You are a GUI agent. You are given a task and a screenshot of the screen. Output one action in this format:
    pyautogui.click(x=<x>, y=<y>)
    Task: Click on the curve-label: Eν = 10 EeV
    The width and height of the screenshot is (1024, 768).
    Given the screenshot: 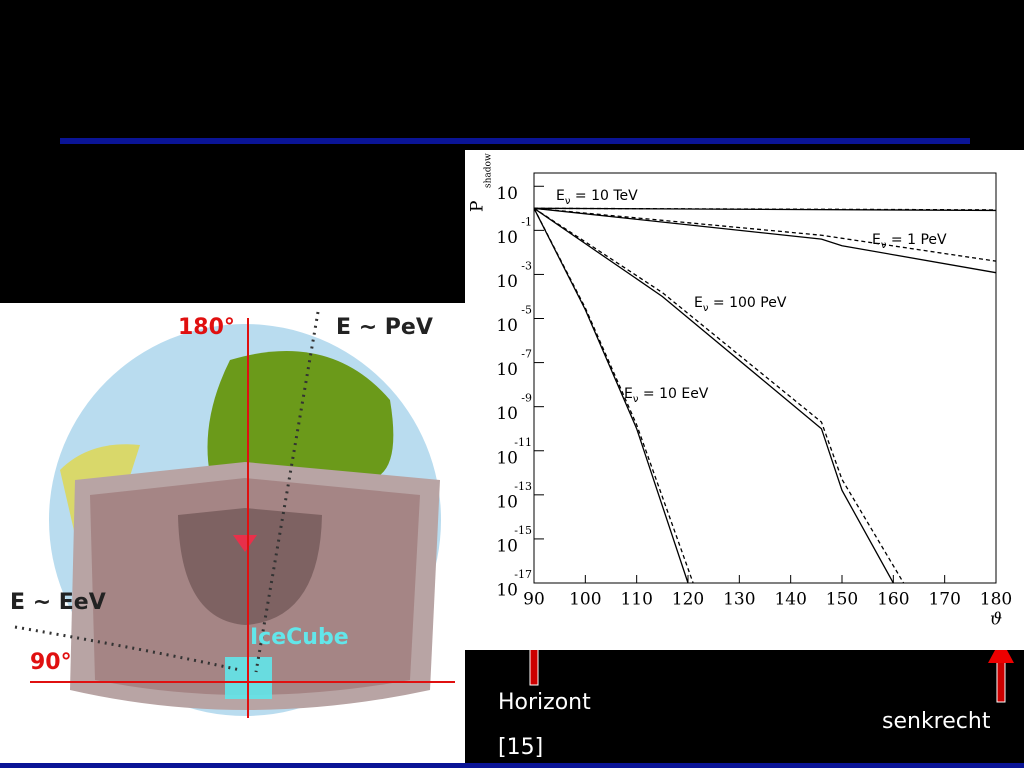 What is the action you would take?
    pyautogui.click(x=666, y=395)
    